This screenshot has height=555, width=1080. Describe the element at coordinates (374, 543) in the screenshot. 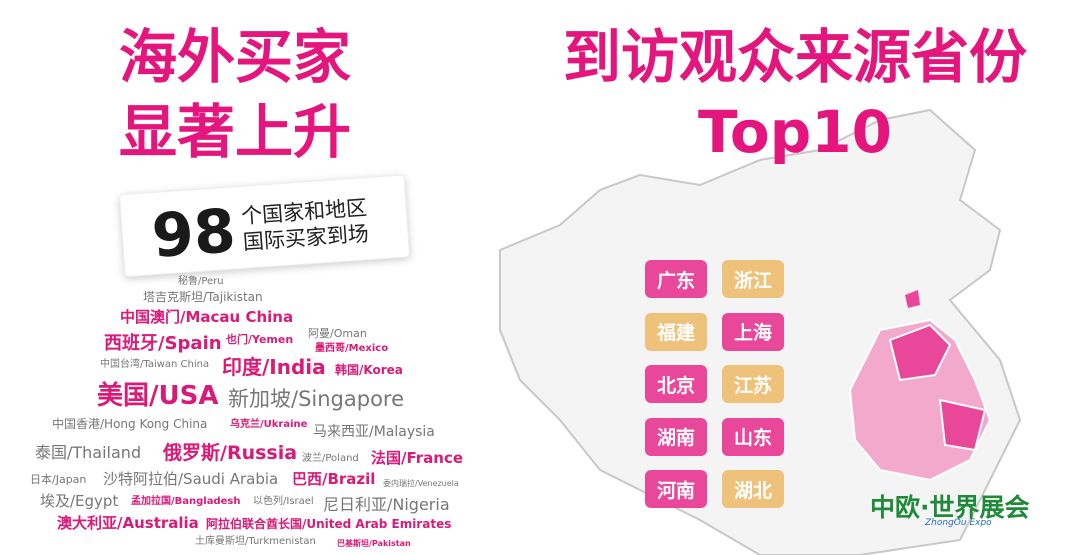

I see `country-label: 巴基斯坦/Pakistan` at that location.